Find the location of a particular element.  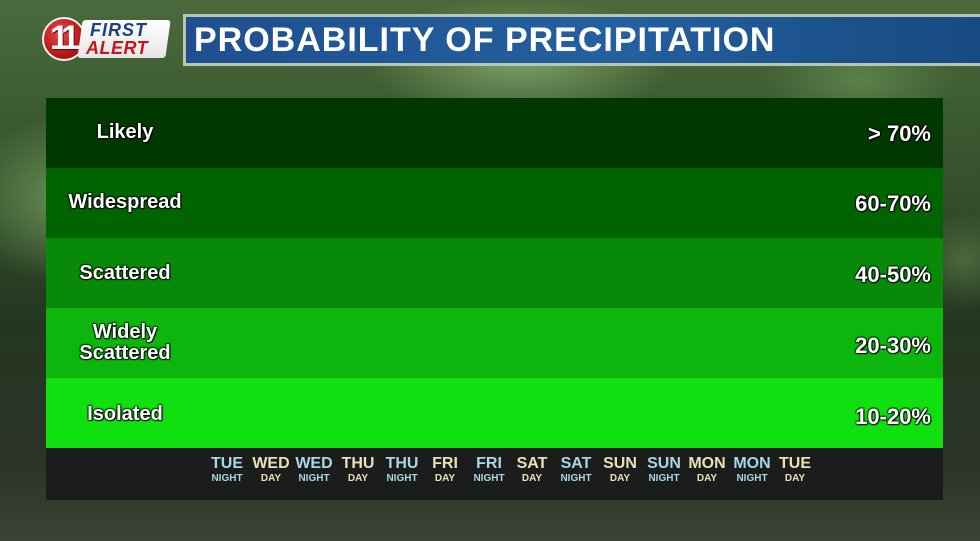

band-range: > 70% is located at coordinates (899, 133).